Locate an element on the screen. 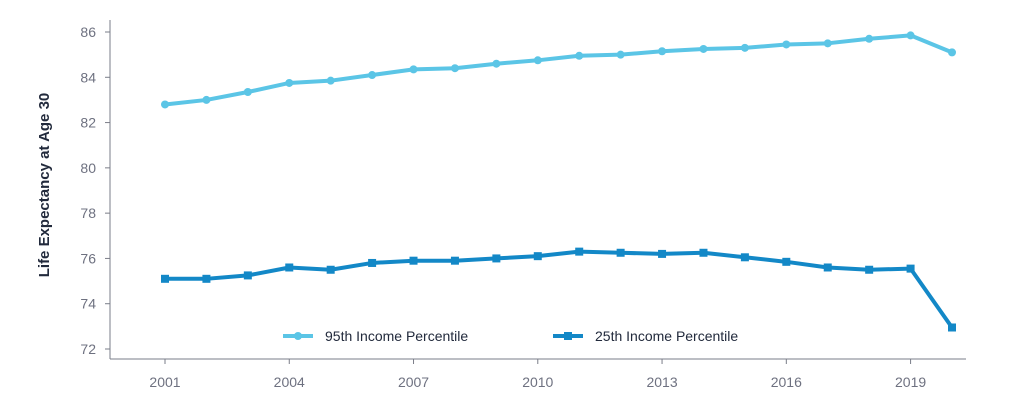 This screenshot has width=1024, height=402. legend-label: 95th Income Percentile is located at coordinates (396, 336).